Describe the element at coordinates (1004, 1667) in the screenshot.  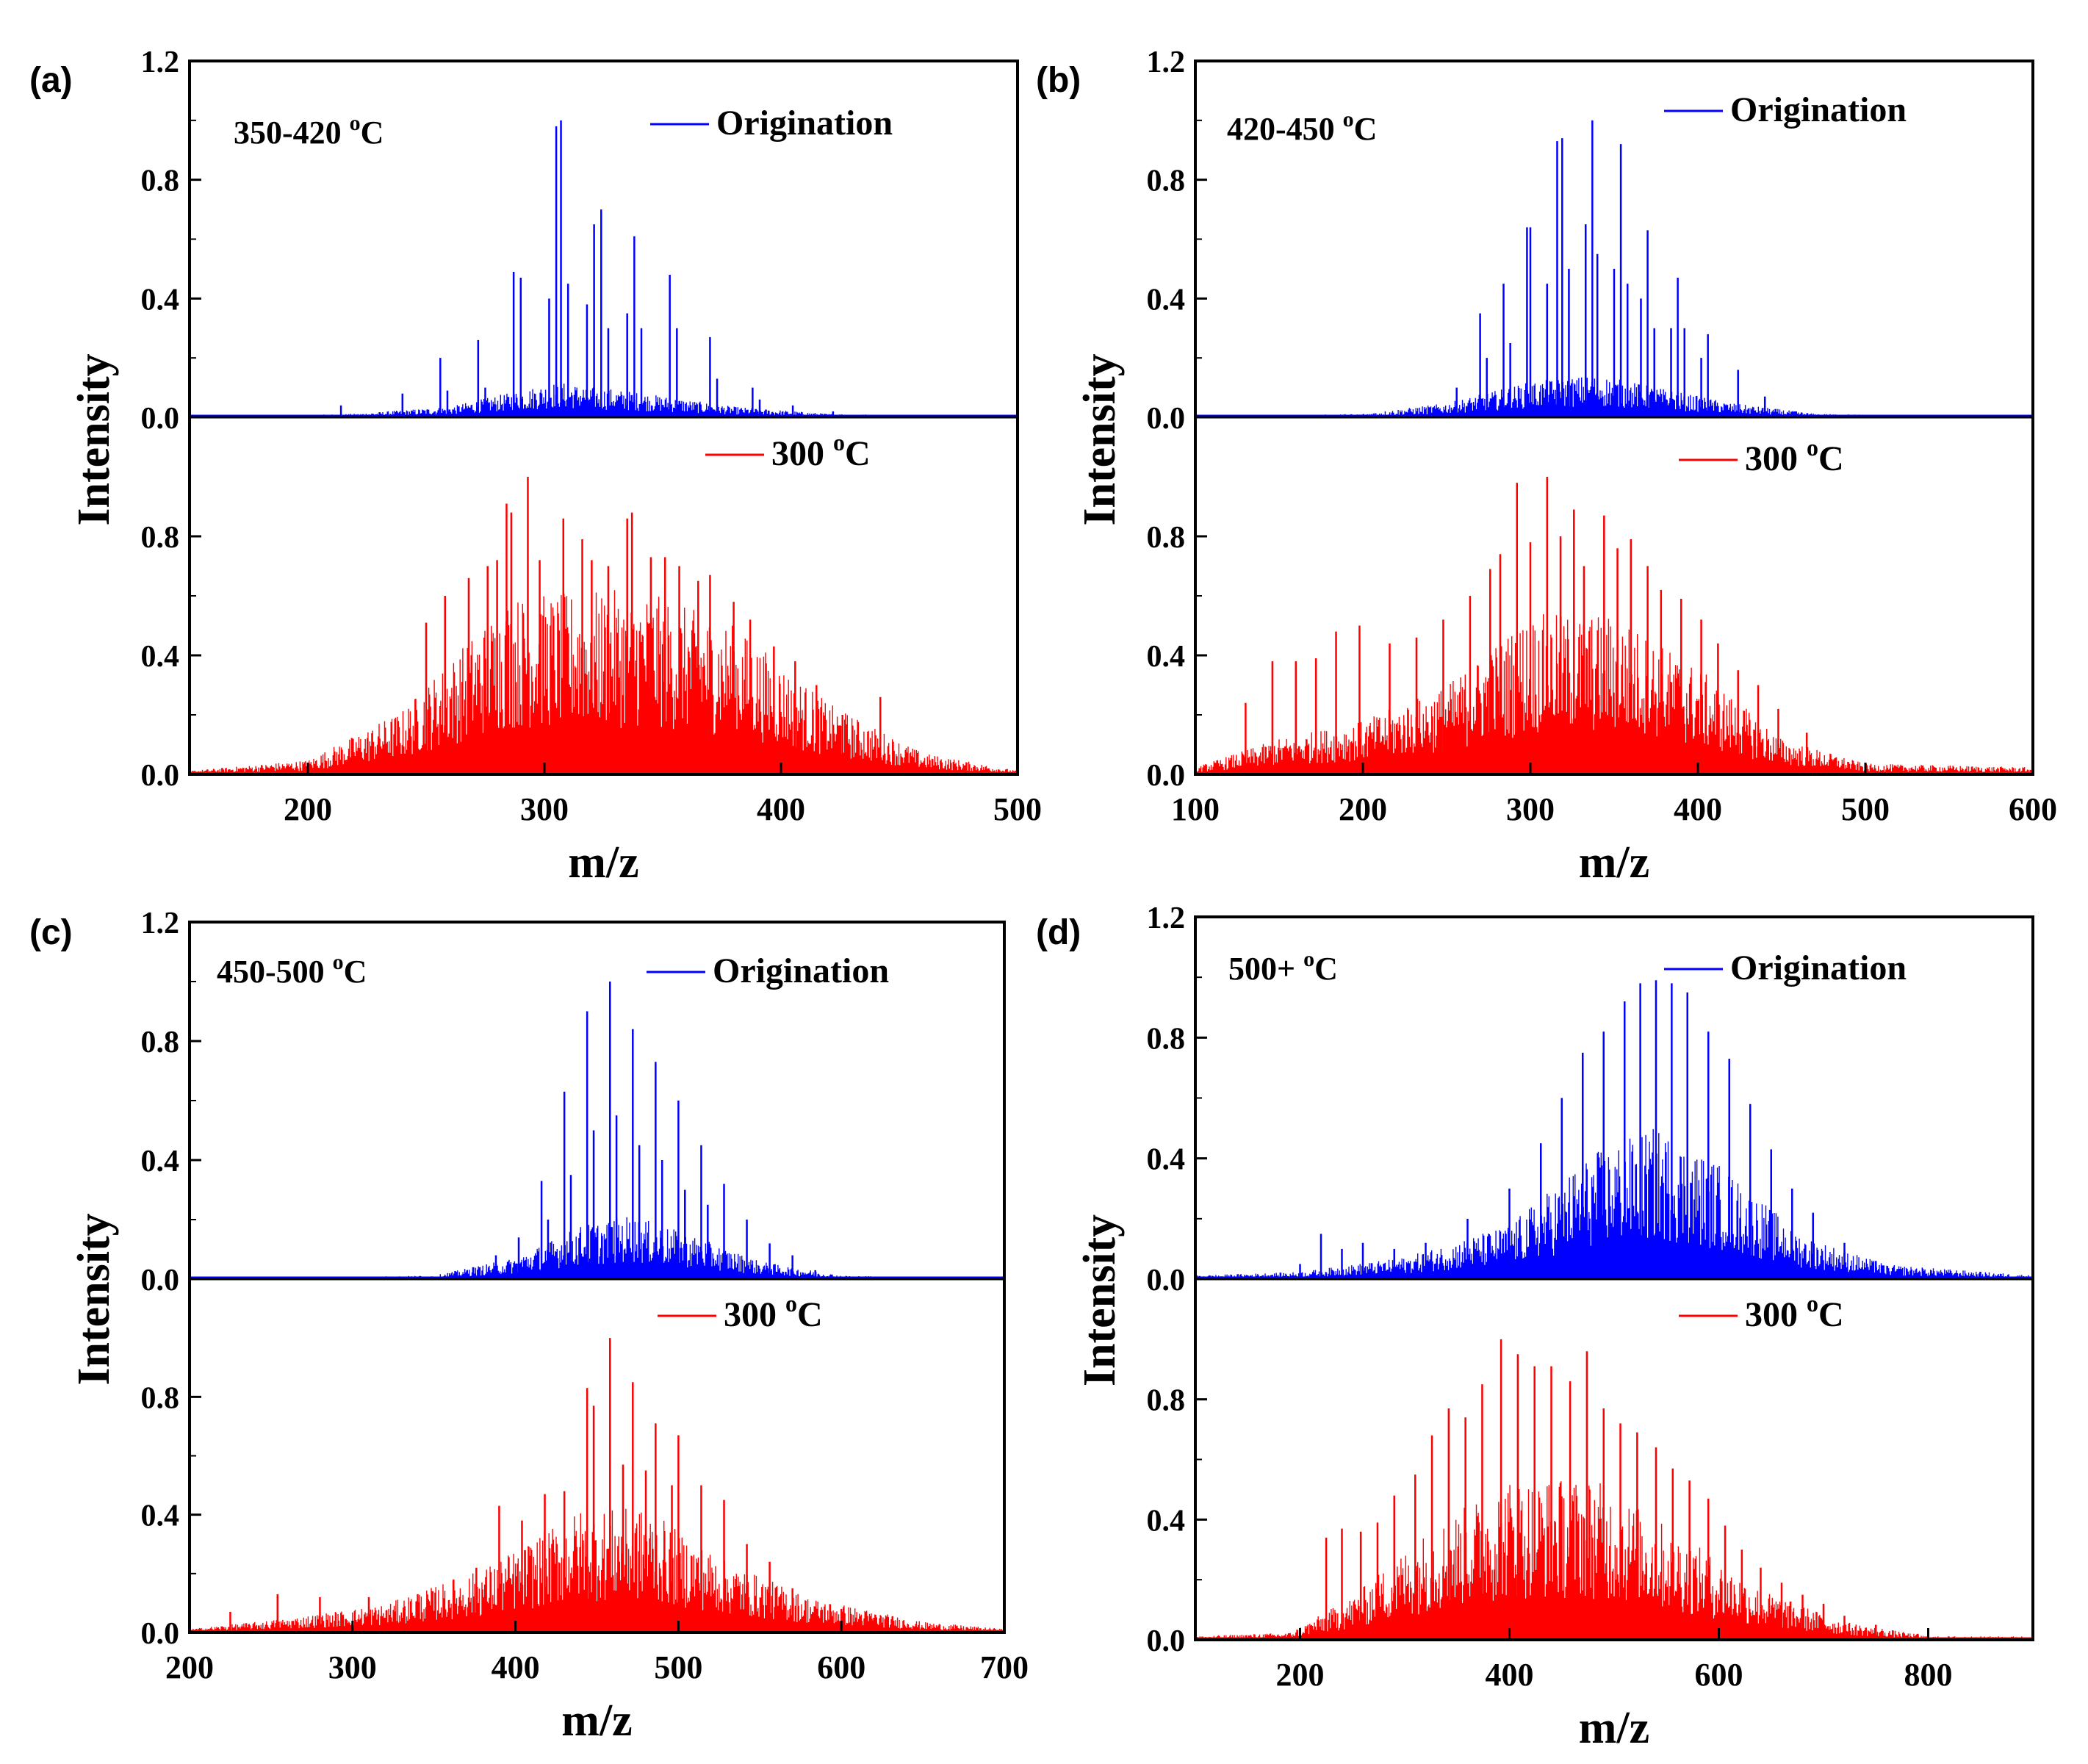
I see `x-tick-label: 700` at that location.